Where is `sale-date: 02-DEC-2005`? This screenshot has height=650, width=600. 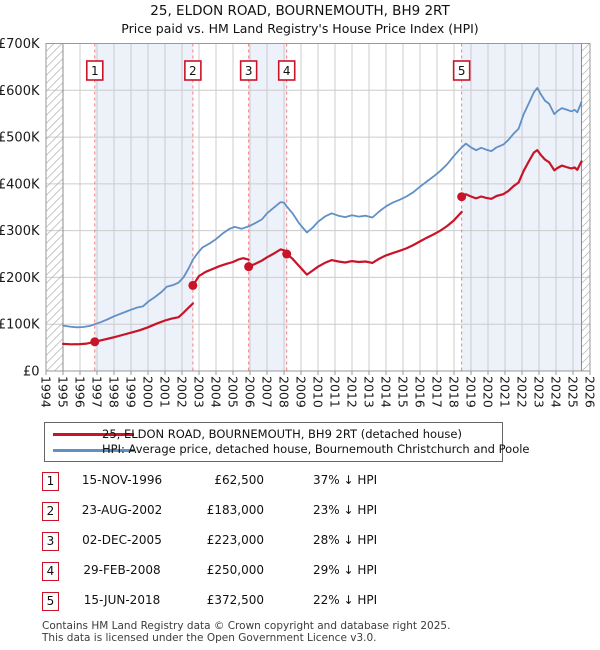 sale-date: 02-DEC-2005 is located at coordinates (122, 540).